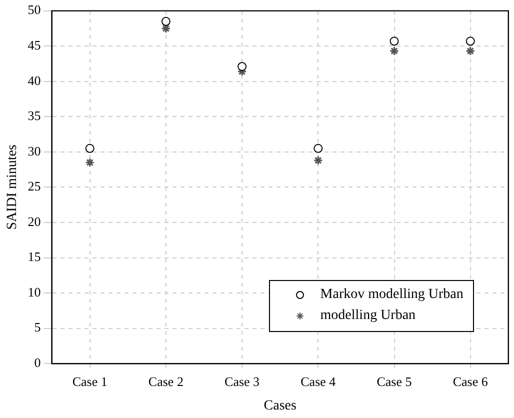 The image size is (514, 418). What do you see at coordinates (280, 406) in the screenshot?
I see `x-axis-title: Cases` at bounding box center [280, 406].